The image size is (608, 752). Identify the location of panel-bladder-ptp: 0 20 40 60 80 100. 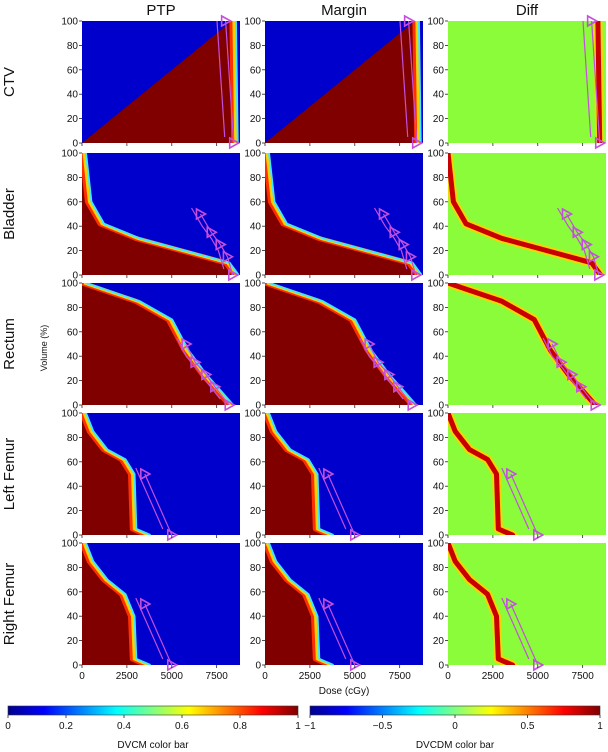
(150, 215).